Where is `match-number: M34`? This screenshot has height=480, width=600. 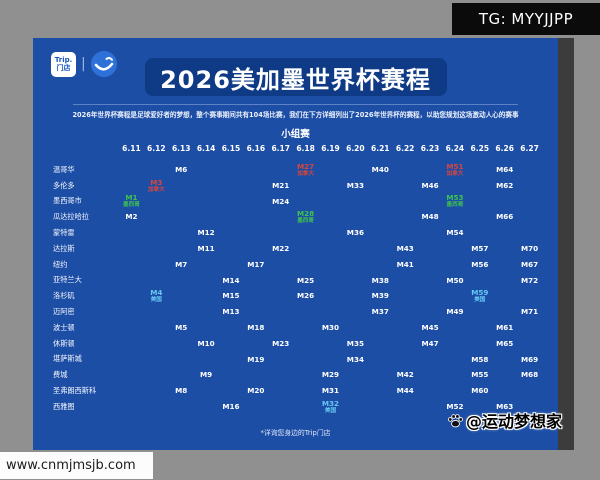 match-number: M34 is located at coordinates (355, 359).